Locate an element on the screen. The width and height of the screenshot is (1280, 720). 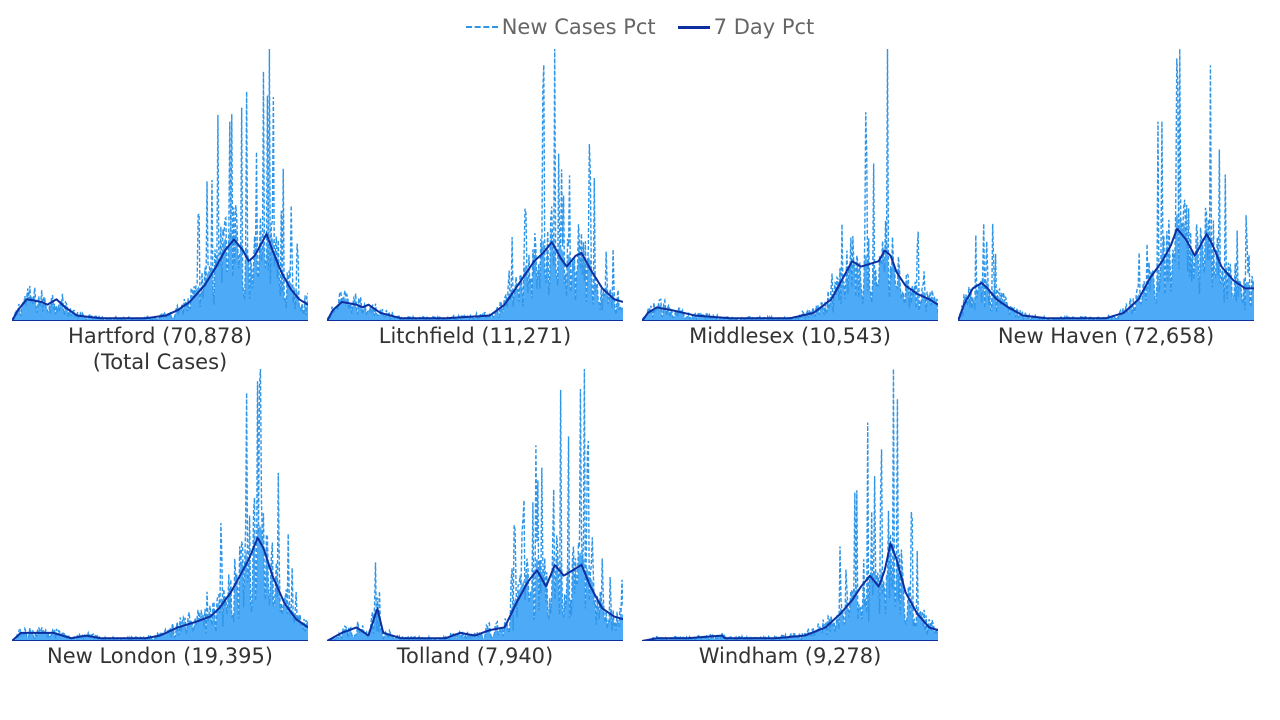
legend-dashed-line-icon is located at coordinates (481, 27).